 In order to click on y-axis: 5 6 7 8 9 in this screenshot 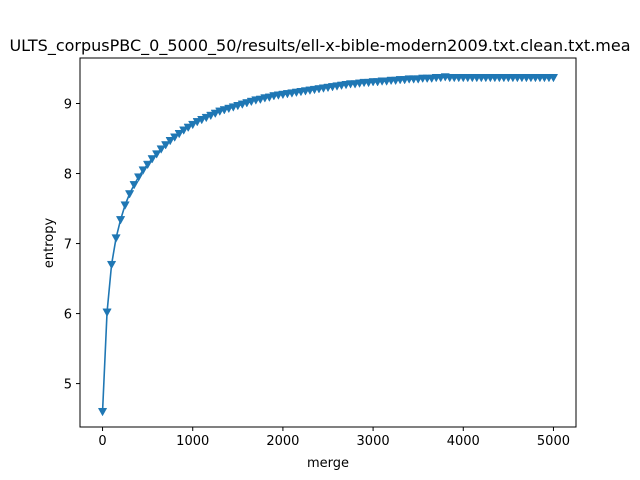, I will do `click(72, 245)`.